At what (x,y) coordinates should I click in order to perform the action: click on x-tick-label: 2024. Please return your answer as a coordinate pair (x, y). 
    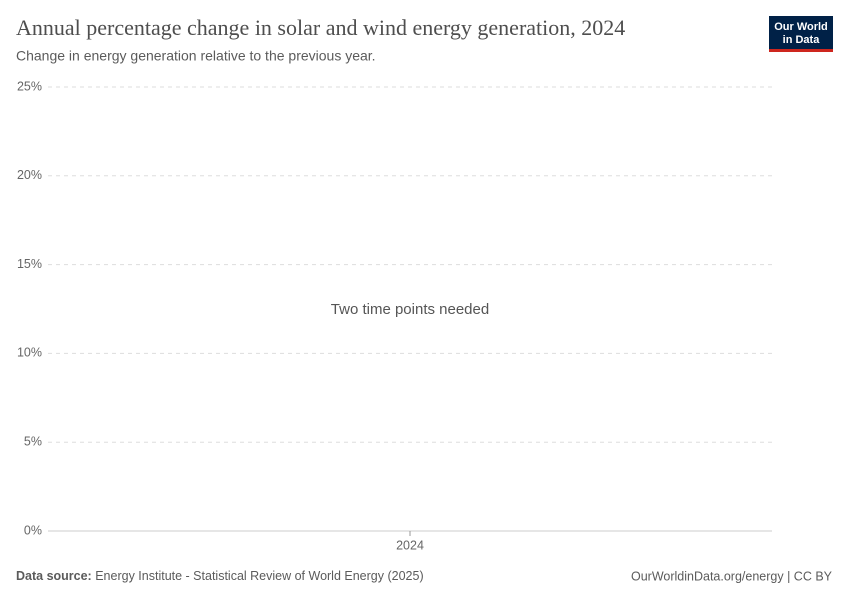
    Looking at the image, I should click on (410, 545).